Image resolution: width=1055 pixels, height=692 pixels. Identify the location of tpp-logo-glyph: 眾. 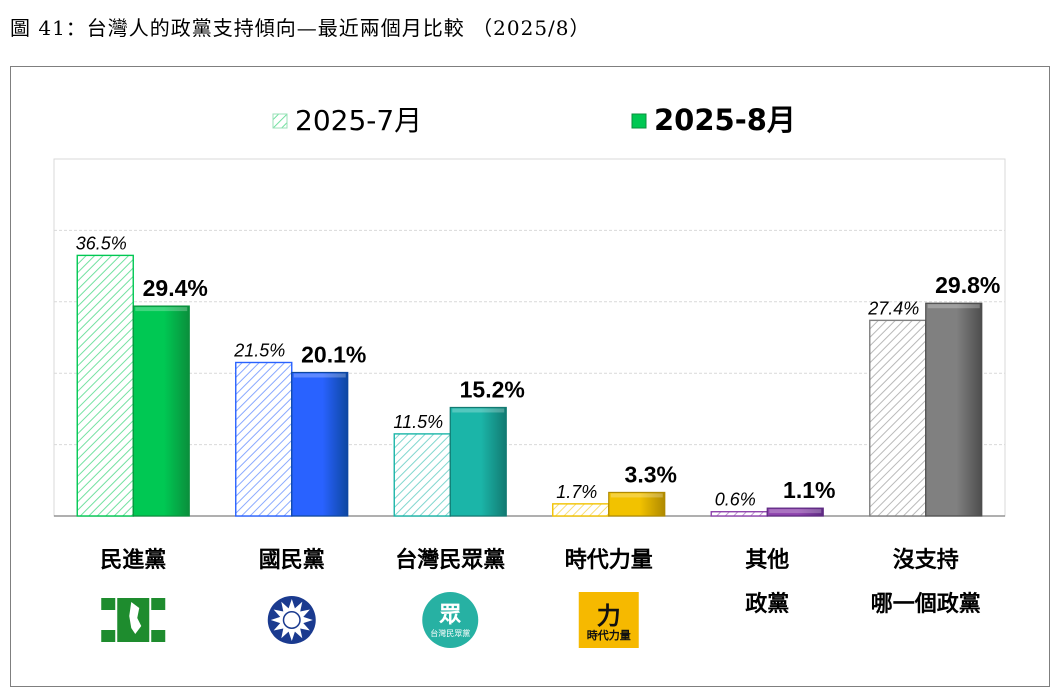
(449, 615).